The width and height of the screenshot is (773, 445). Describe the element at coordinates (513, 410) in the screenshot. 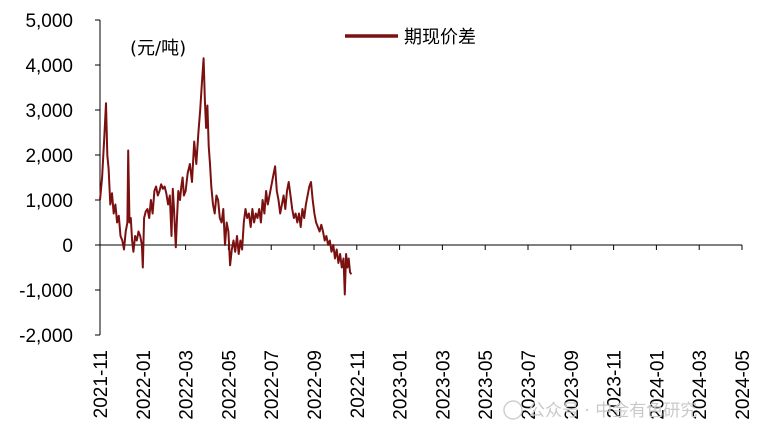

I see `wechat-icon` at that location.